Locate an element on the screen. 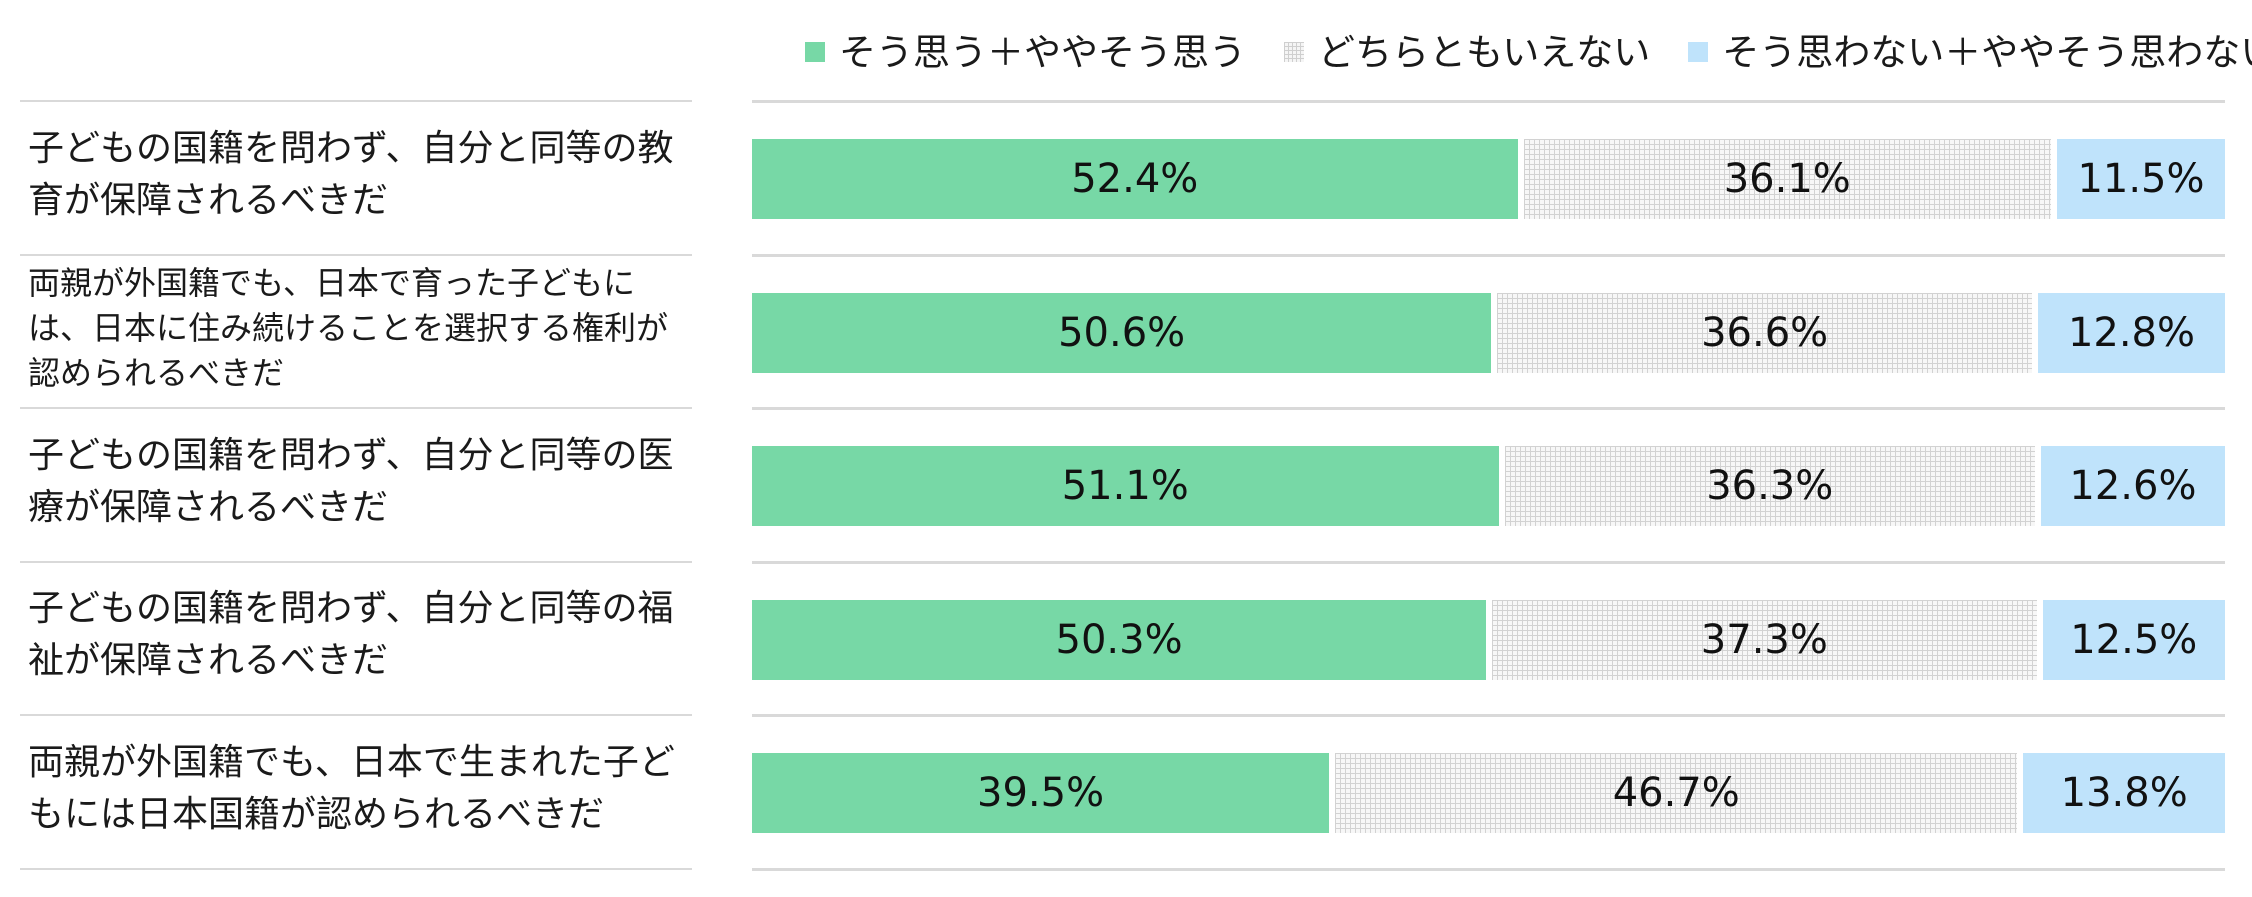 Image resolution: width=2252 pixels, height=897 pixels. category-label: 子どもの国籍を問わず、自分と同等の医 療が保障されるべきだ is located at coordinates (358, 482).